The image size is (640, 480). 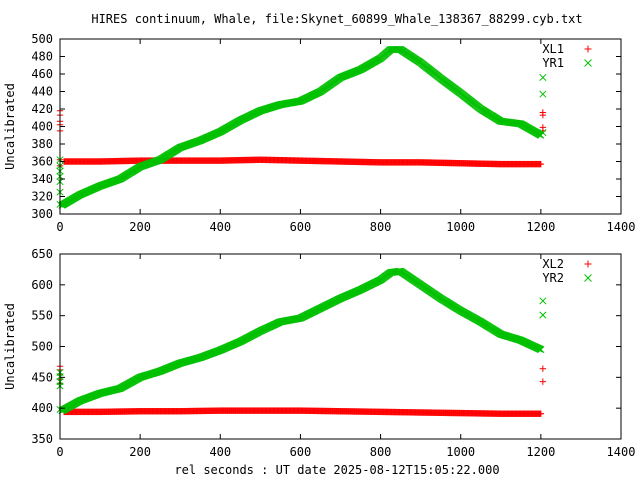 What do you see at coordinates (42, 285) in the screenshot?
I see `y-tick-label: 600` at bounding box center [42, 285].